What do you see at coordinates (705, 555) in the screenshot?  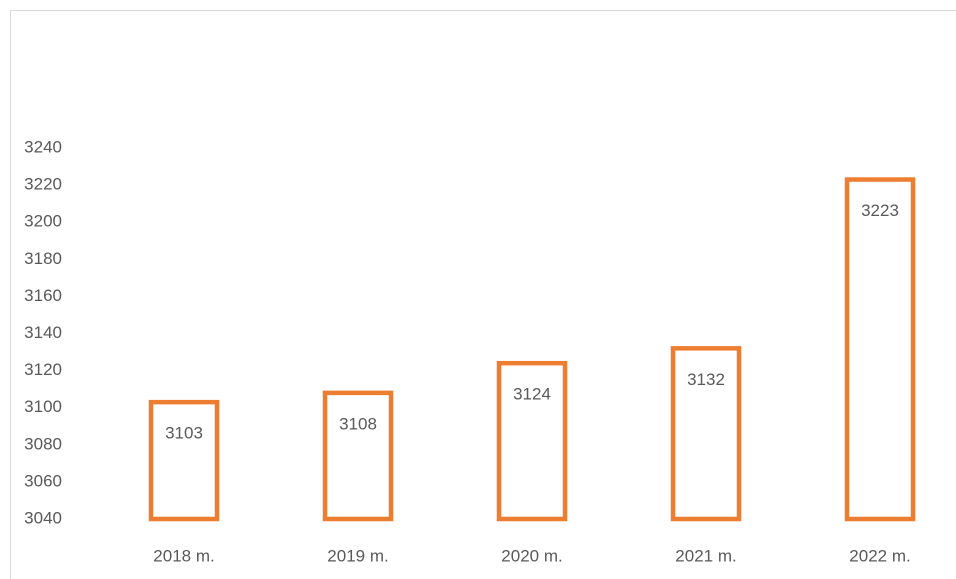 I see `x-tick-label: 2021 m.` at bounding box center [705, 555].